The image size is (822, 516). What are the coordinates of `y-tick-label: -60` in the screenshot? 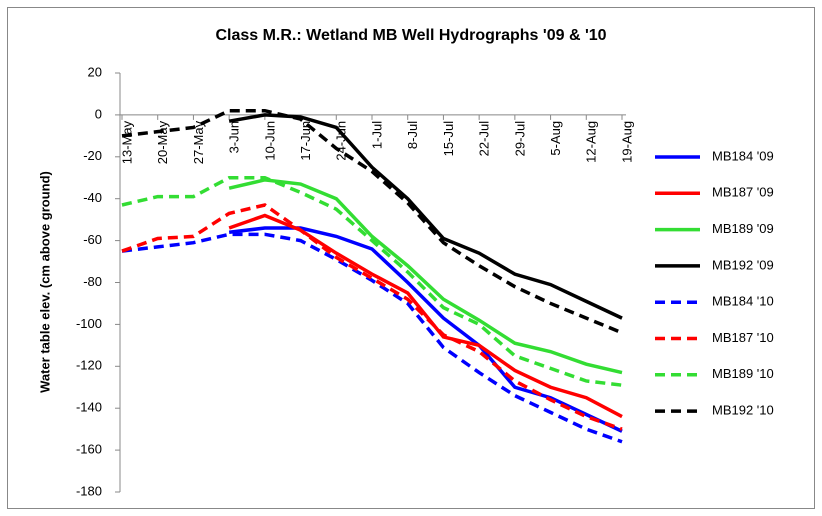 It's located at (92, 239).